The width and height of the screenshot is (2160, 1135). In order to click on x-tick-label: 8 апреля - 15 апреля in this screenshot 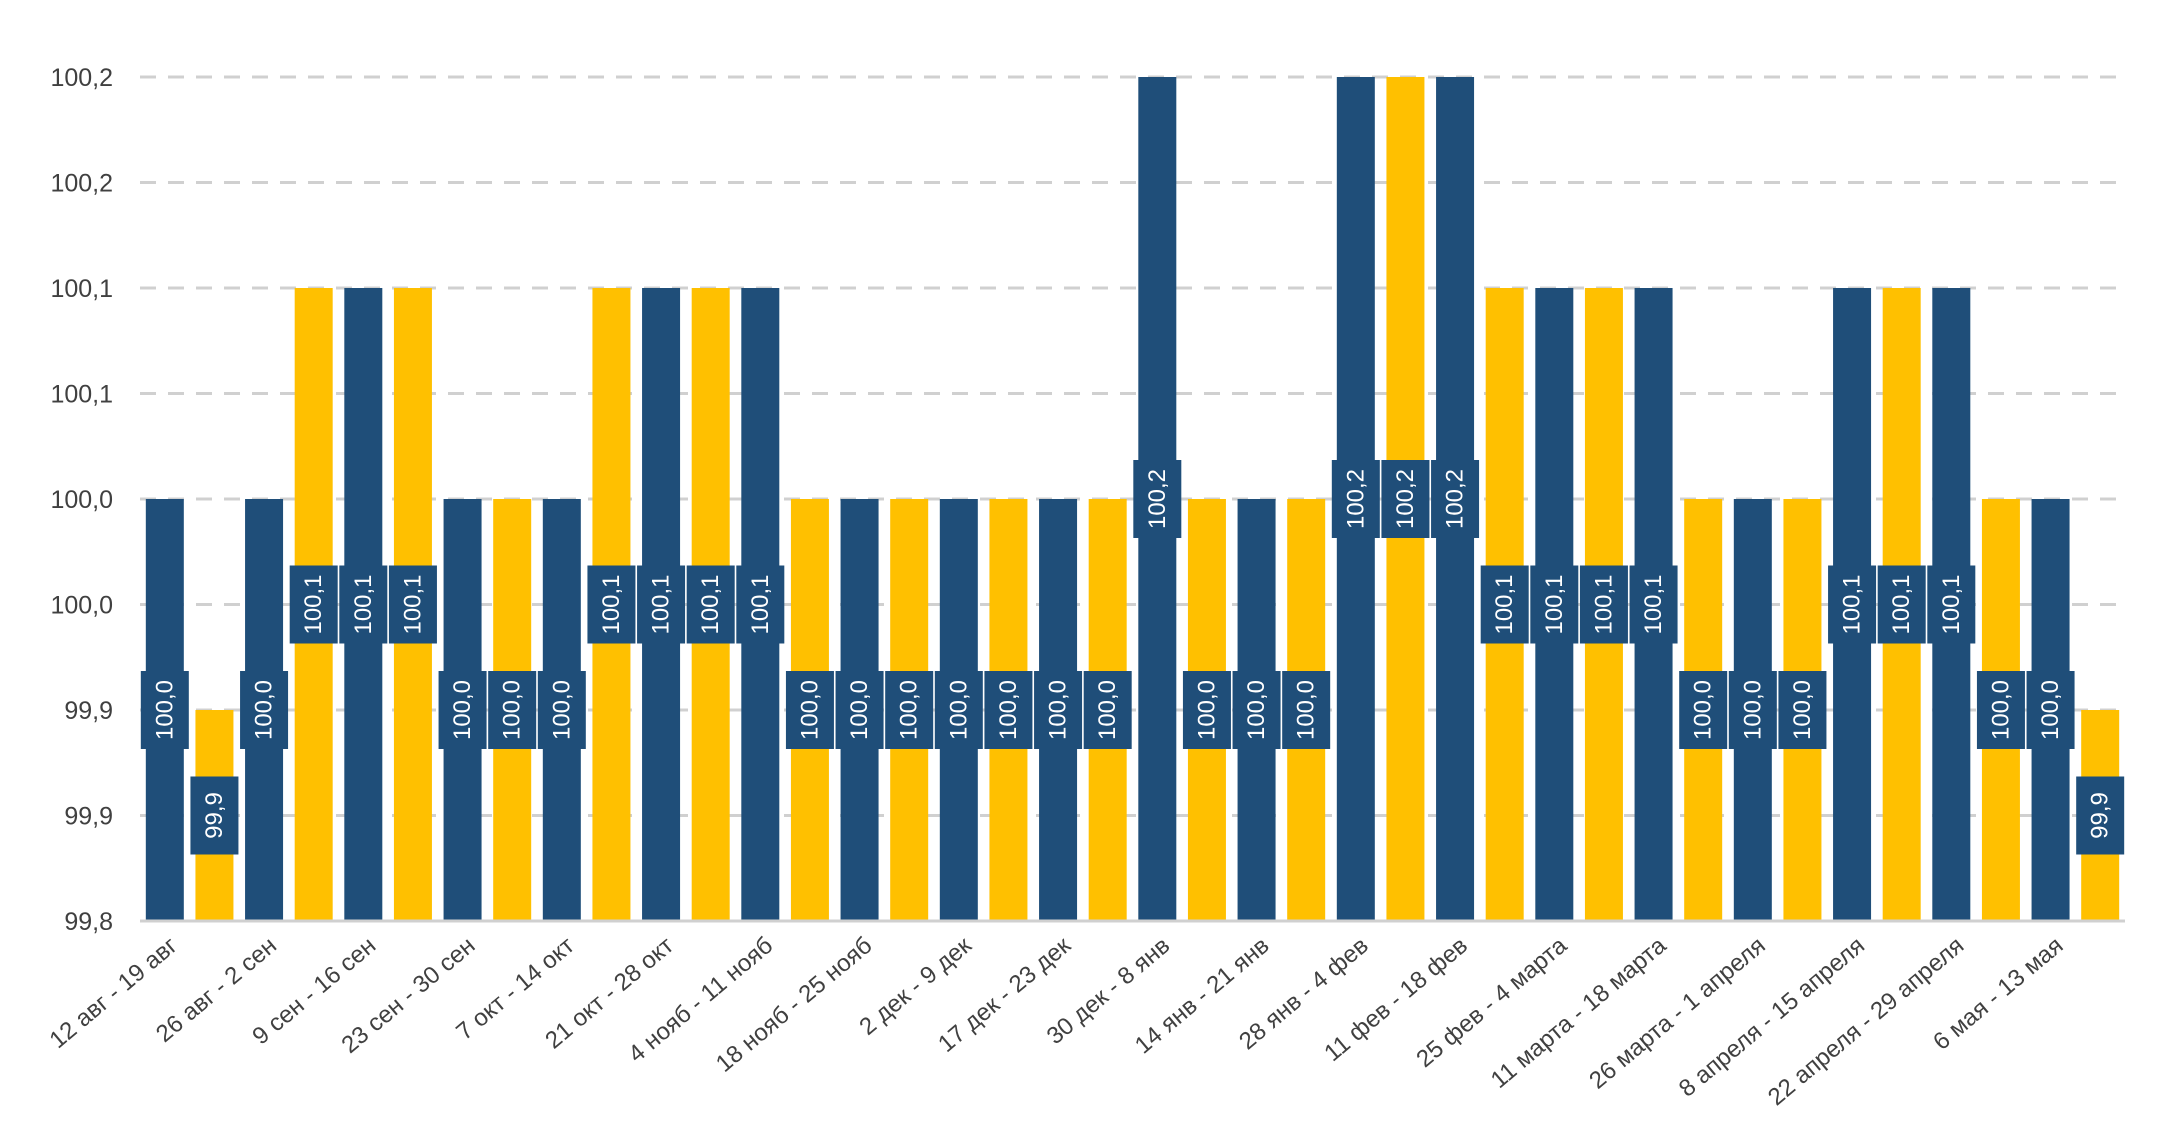, I will do `click(1772, 1017)`.